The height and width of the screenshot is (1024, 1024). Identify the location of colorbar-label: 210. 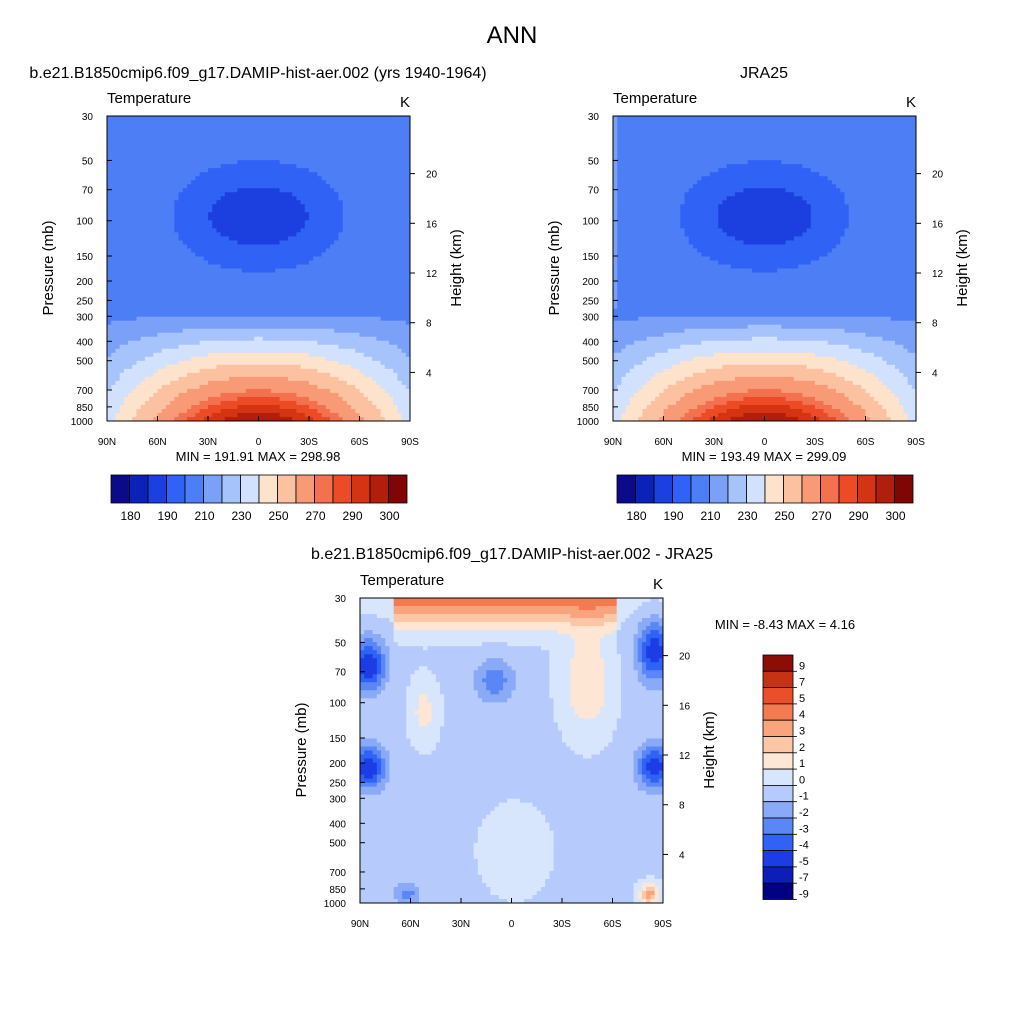
(710, 516).